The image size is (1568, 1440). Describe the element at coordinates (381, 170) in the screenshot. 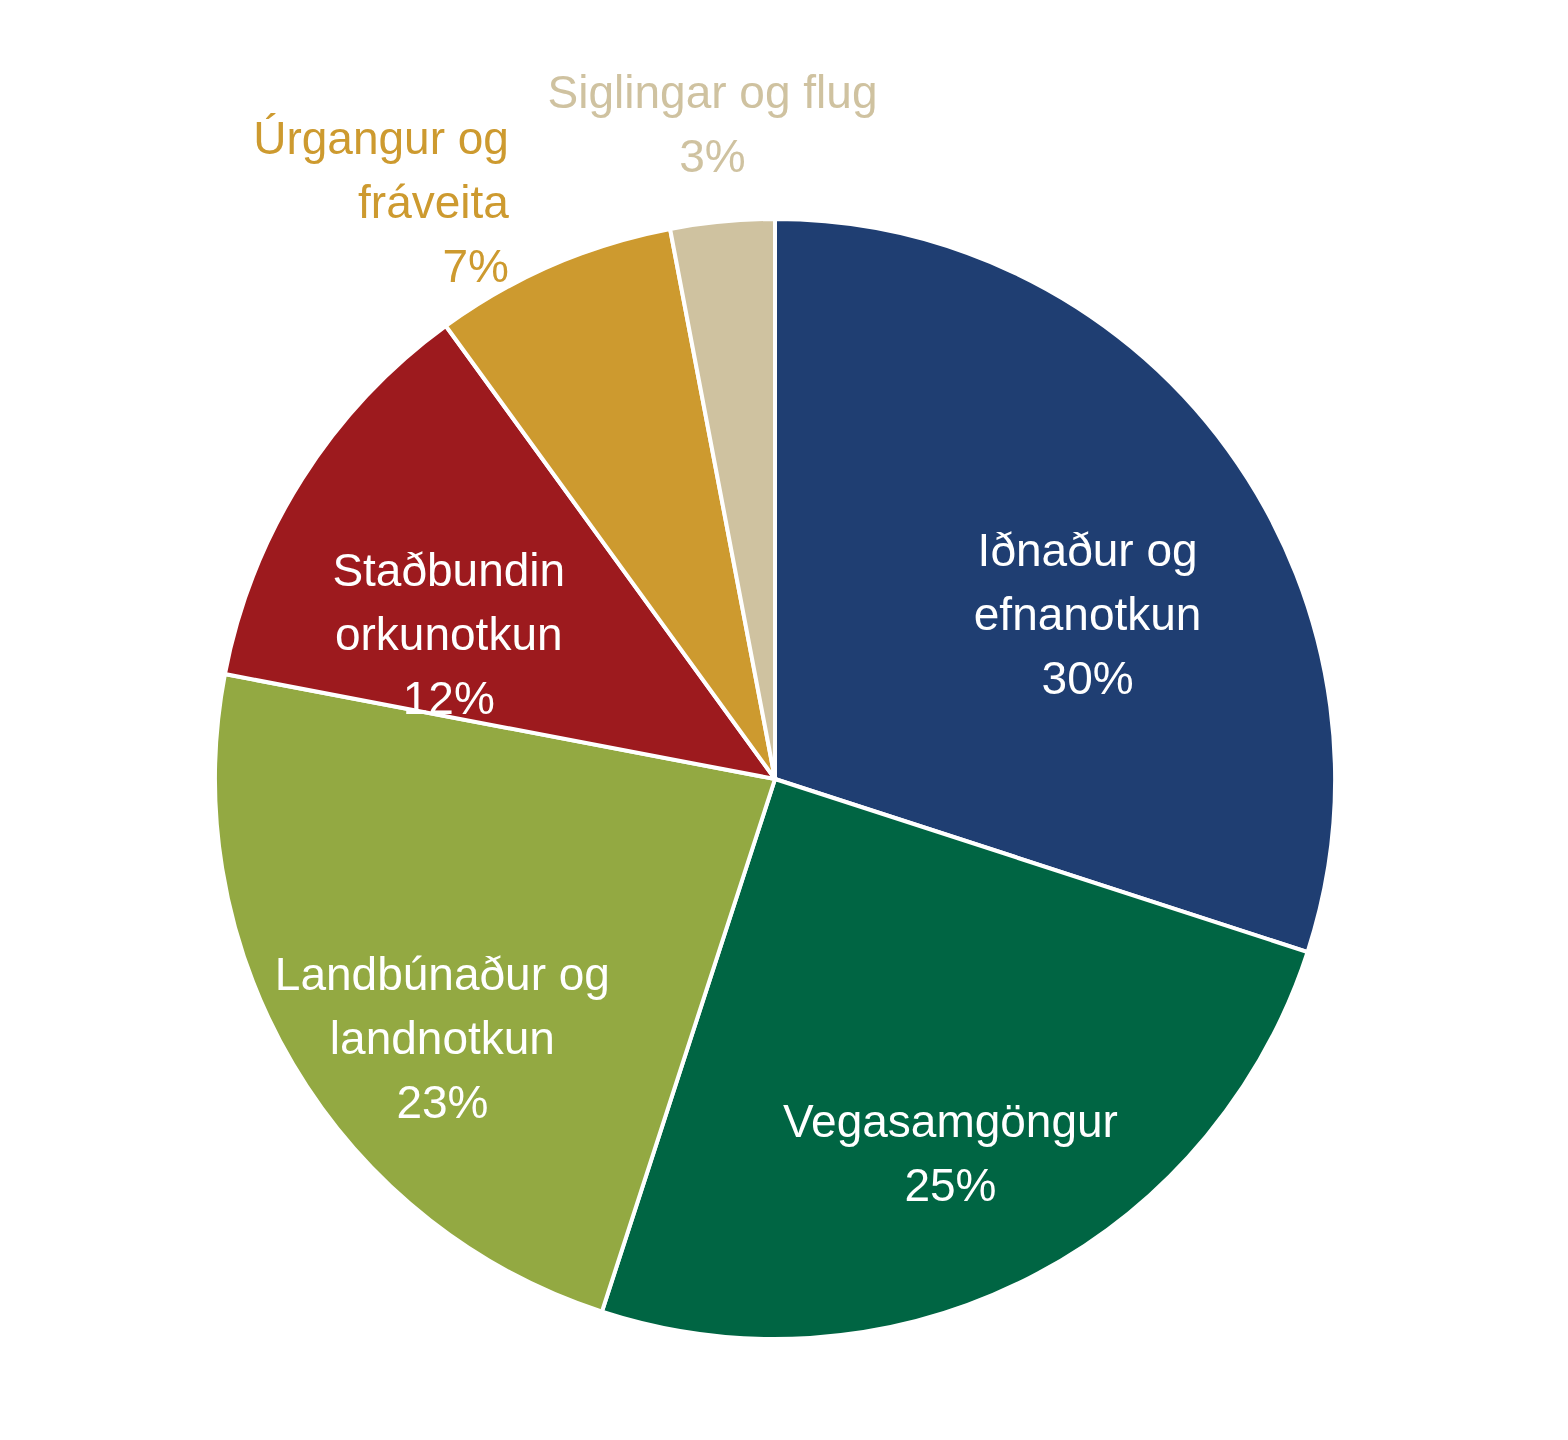

I see `slice-label: Úrgangur og fráveita` at that location.